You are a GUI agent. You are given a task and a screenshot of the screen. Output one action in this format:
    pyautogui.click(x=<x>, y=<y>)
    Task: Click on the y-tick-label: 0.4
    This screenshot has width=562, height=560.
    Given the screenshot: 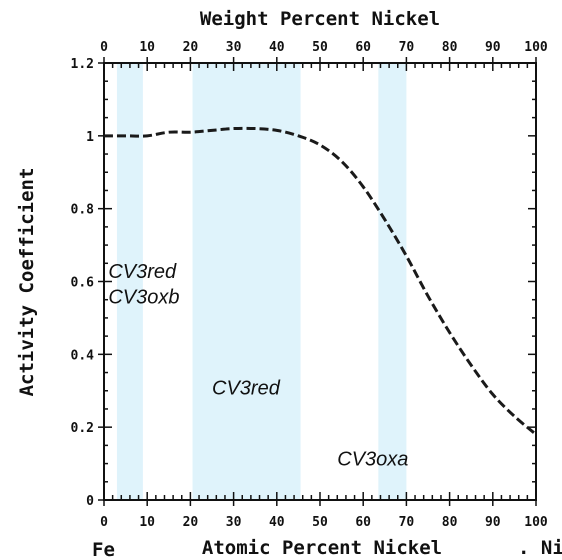 What is the action you would take?
    pyautogui.click(x=83, y=355)
    